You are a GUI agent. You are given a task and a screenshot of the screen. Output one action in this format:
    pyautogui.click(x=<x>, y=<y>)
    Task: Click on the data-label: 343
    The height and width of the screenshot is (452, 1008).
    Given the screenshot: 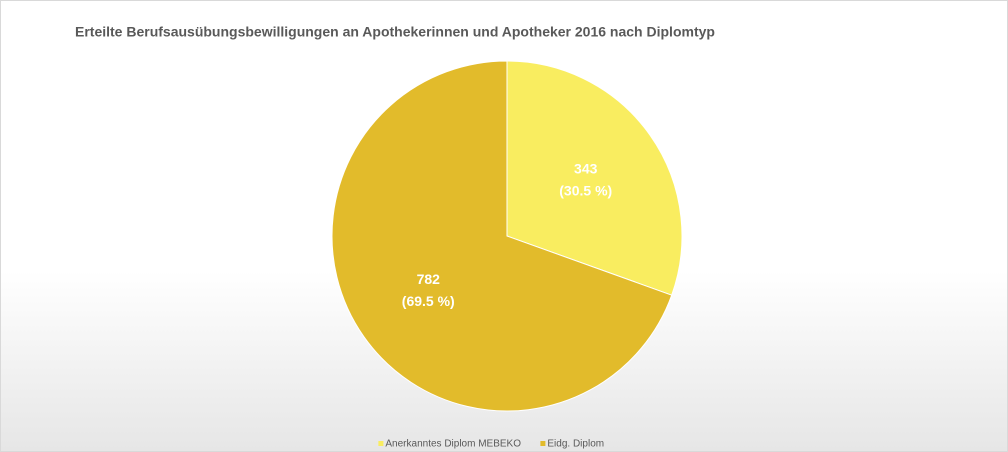 What is the action you would take?
    pyautogui.click(x=586, y=168)
    